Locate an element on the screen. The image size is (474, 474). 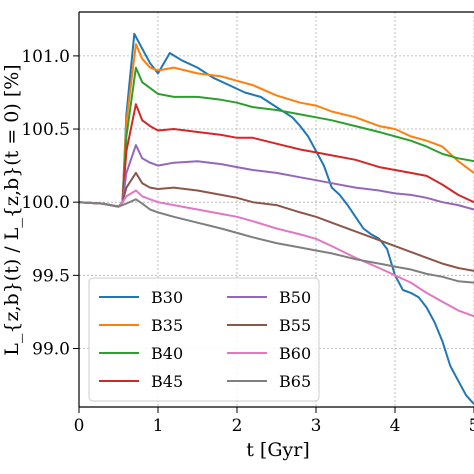
legend-box is located at coordinates (204, 339).